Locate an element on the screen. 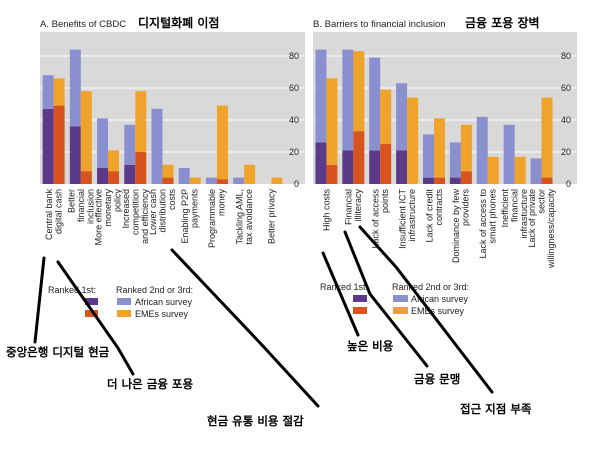 Image resolution: width=600 pixels, height=457 pixels. category-label-text: Inefficientfinancialinfrastucture is located at coordinates (514, 214).